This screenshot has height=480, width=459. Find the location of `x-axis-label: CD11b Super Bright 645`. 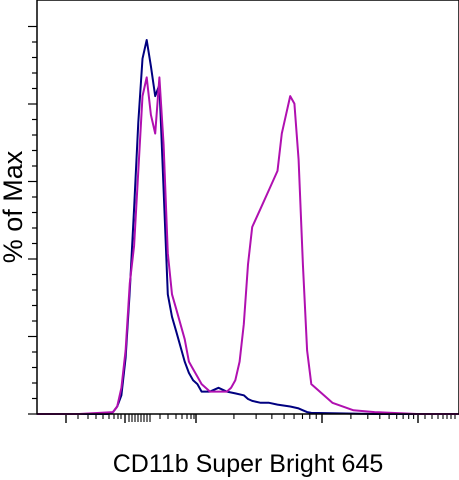

x-axis-label: CD11b Super Bright 645 is located at coordinates (248, 464).